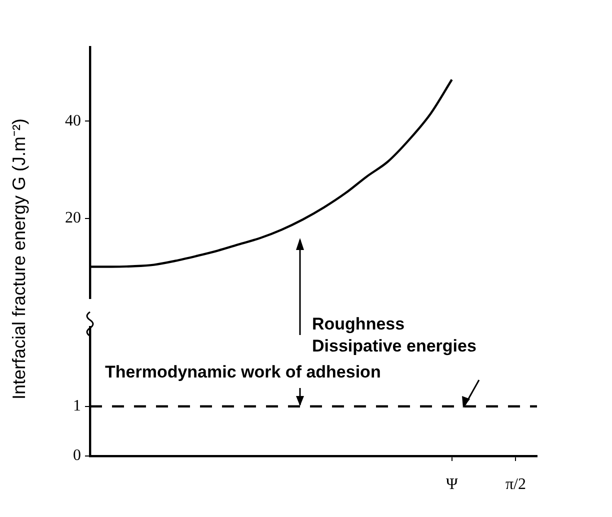 This screenshot has width=612, height=517. Describe the element at coordinates (243, 372) in the screenshot. I see `annotation: Thermodynamic work of adhesion` at that location.